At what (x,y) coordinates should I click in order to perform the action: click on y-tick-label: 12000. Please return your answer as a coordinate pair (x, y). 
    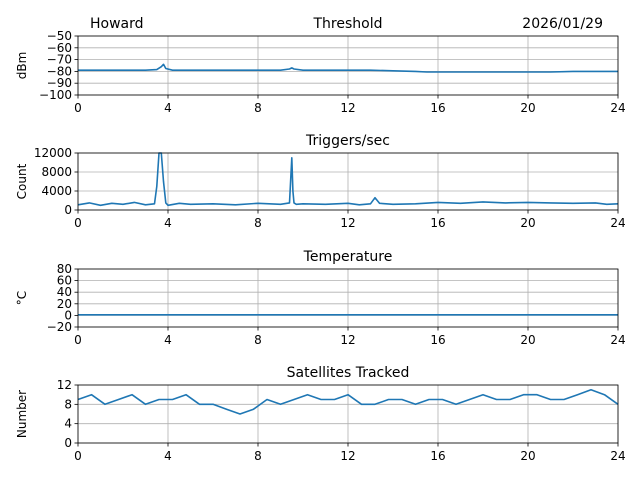
    Looking at the image, I should click on (53, 153).